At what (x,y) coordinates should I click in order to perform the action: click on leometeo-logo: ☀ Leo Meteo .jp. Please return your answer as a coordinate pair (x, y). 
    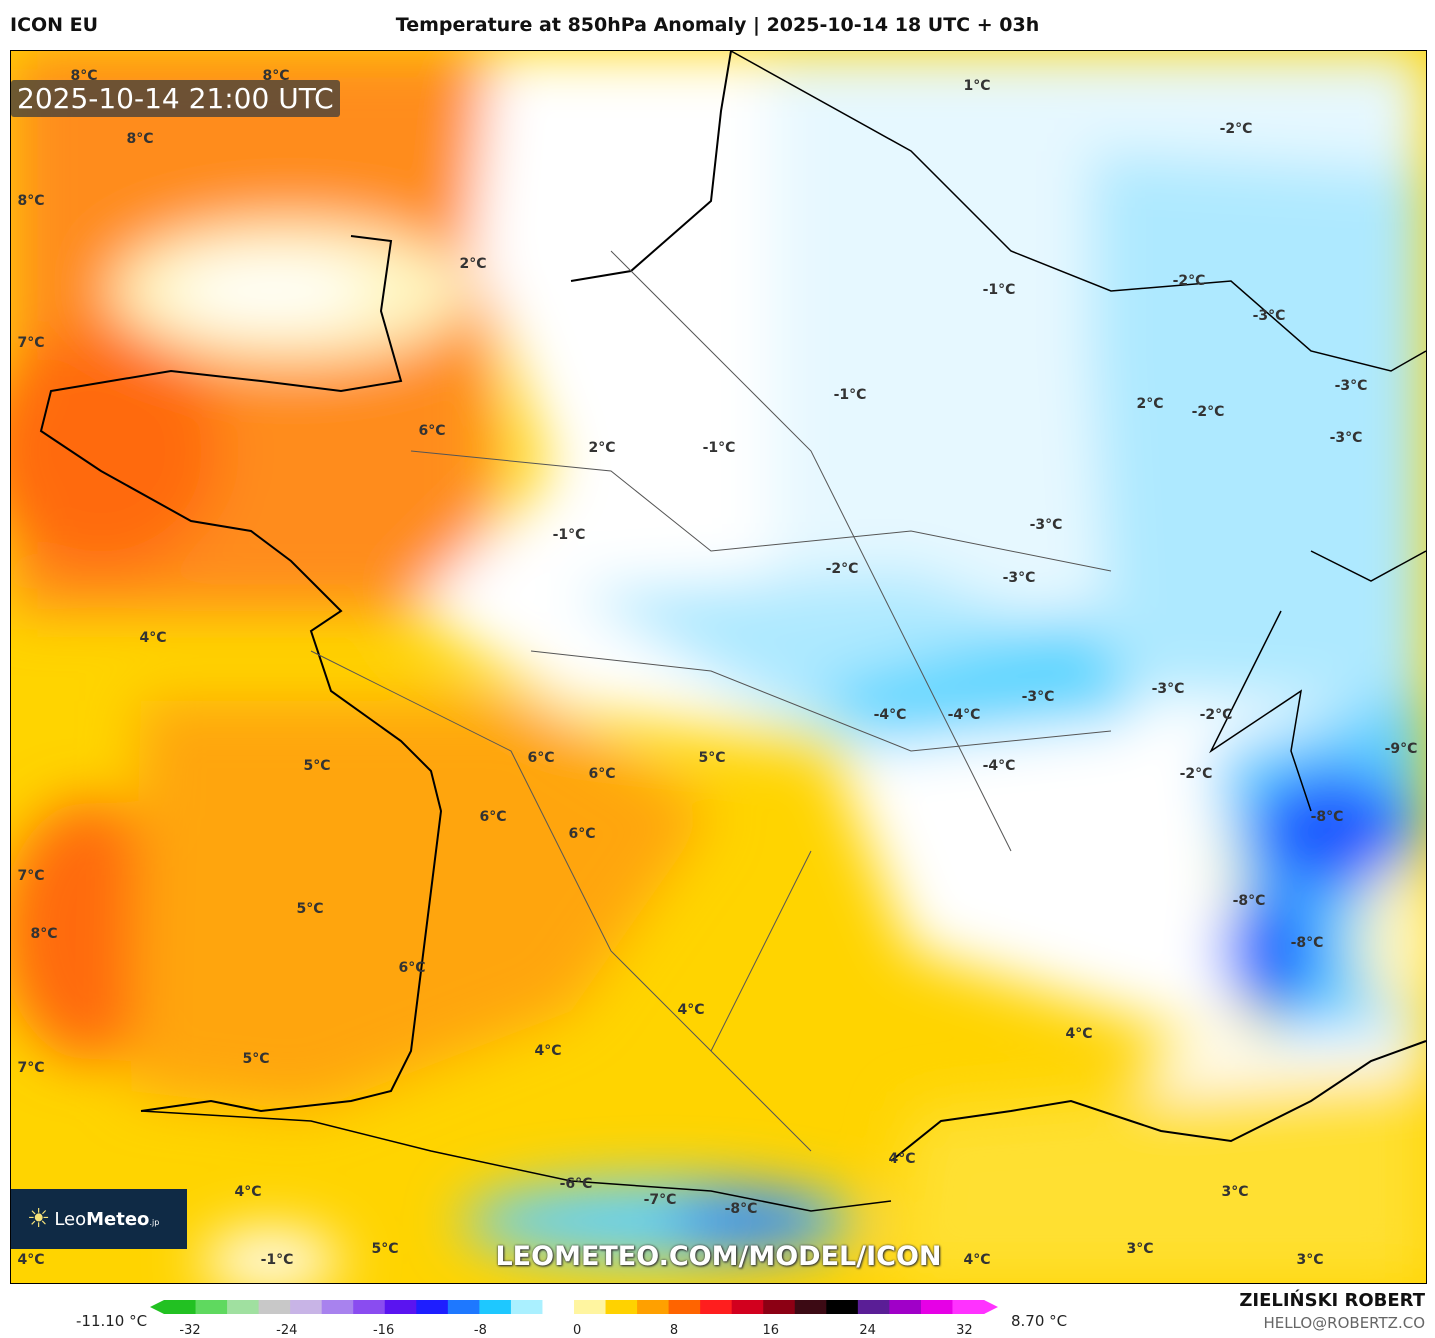
    Looking at the image, I should click on (99, 1219).